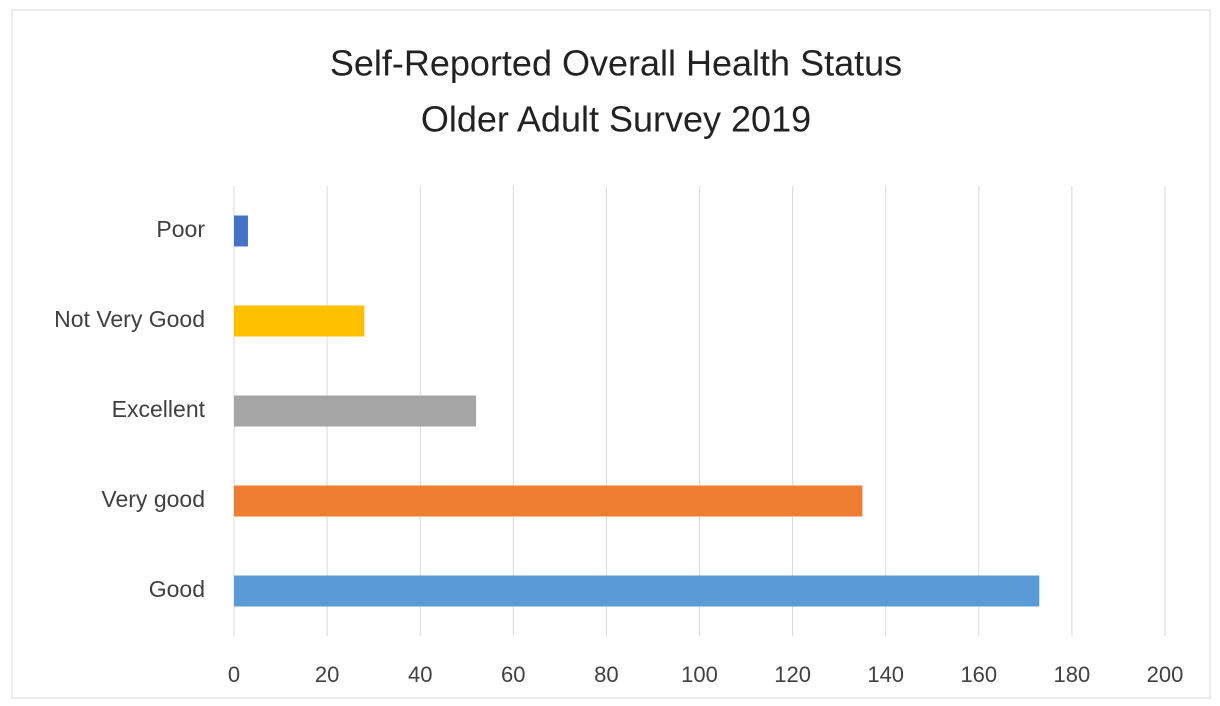 This screenshot has height=706, width=1220. What do you see at coordinates (699, 674) in the screenshot?
I see `x-tick-label: 100` at bounding box center [699, 674].